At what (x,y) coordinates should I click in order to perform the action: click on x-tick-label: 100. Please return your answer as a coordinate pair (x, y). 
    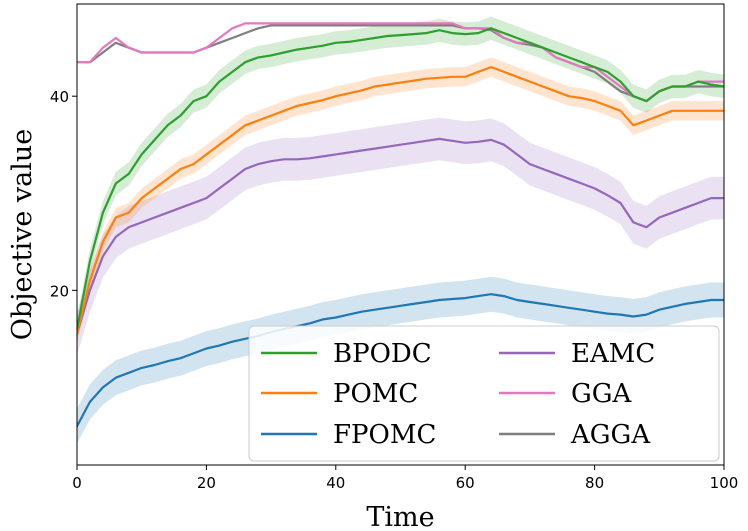
    Looking at the image, I should click on (724, 483).